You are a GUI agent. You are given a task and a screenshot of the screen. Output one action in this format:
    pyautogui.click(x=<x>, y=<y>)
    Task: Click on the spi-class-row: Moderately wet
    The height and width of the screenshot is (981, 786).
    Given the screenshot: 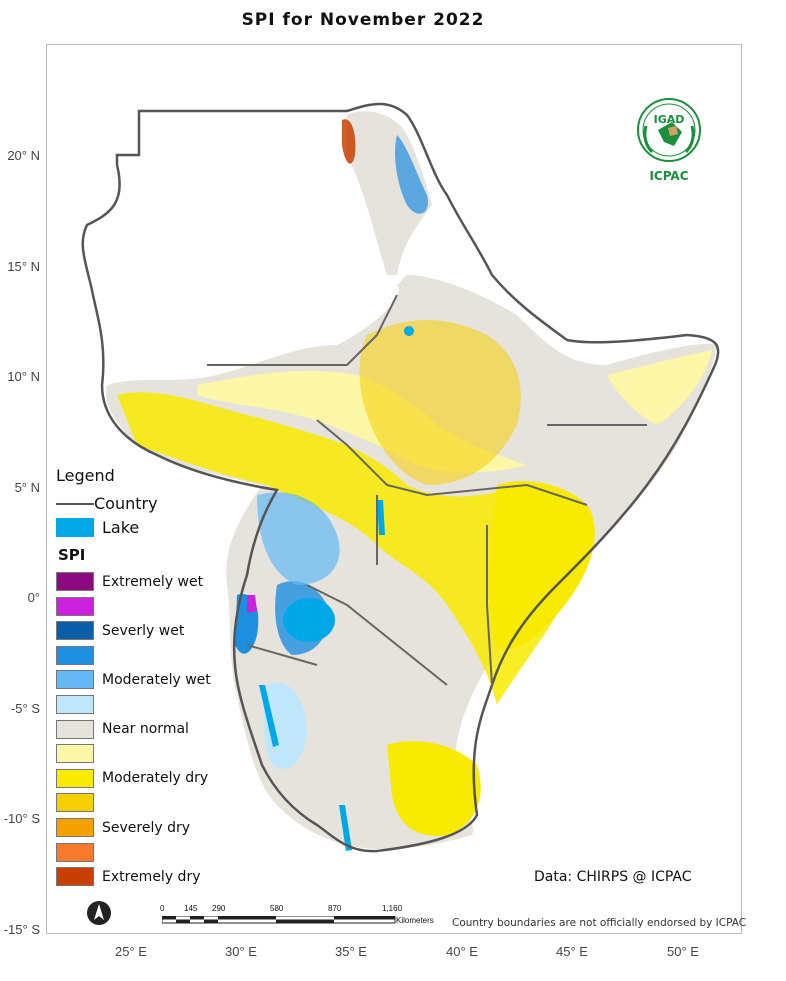 What is the action you would take?
    pyautogui.click(x=133, y=680)
    